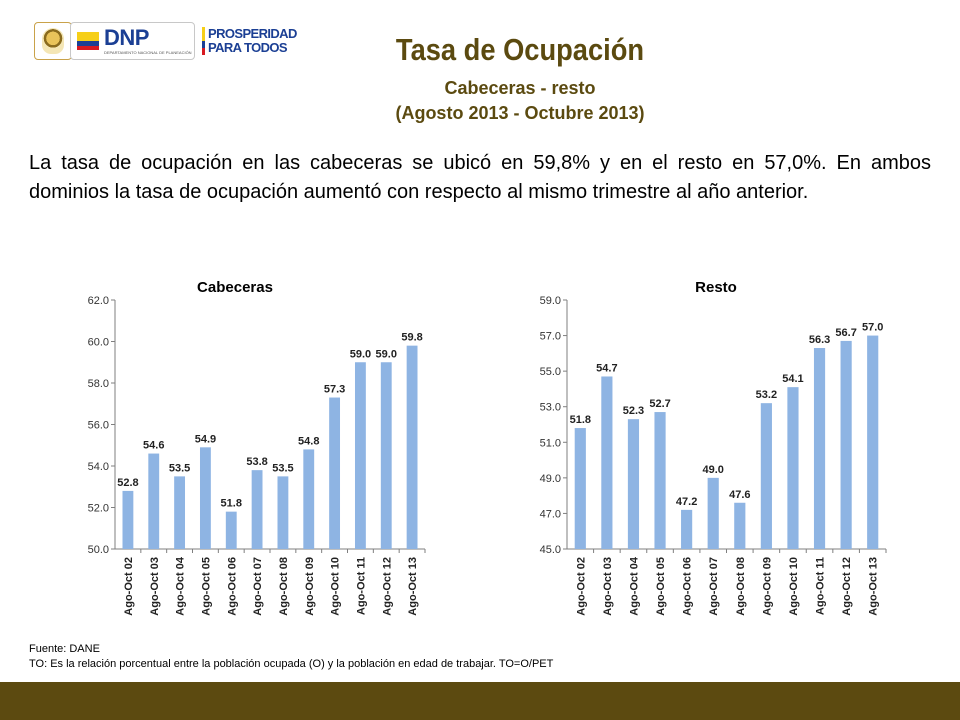 The image size is (960, 720). Describe the element at coordinates (252, 33) in the screenshot. I see `prosperidad-line1: PROSPERIDAD` at that location.